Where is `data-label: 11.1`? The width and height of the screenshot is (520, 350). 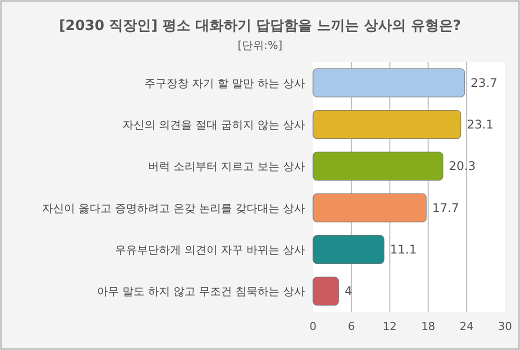 data-label: 11.1 is located at coordinates (403, 249).